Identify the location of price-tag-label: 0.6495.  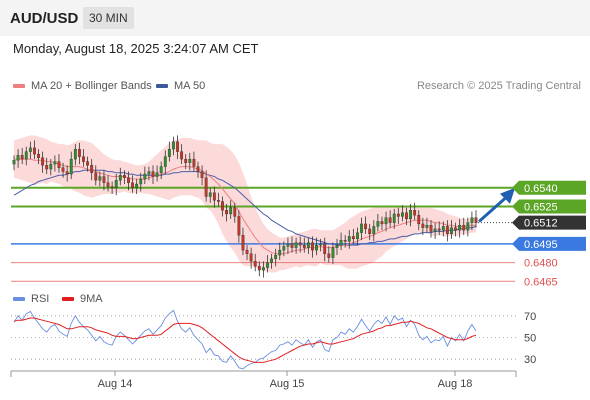
(541, 245).